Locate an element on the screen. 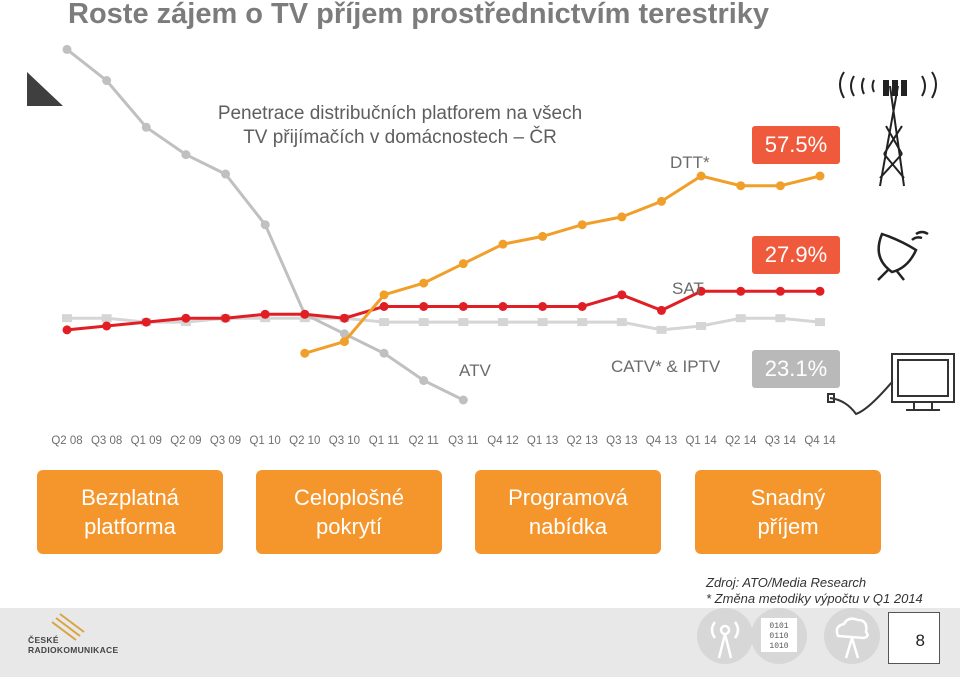 Image resolution: width=960 pixels, height=677 pixels. dtt-value-badge: 57.5% is located at coordinates (796, 145).